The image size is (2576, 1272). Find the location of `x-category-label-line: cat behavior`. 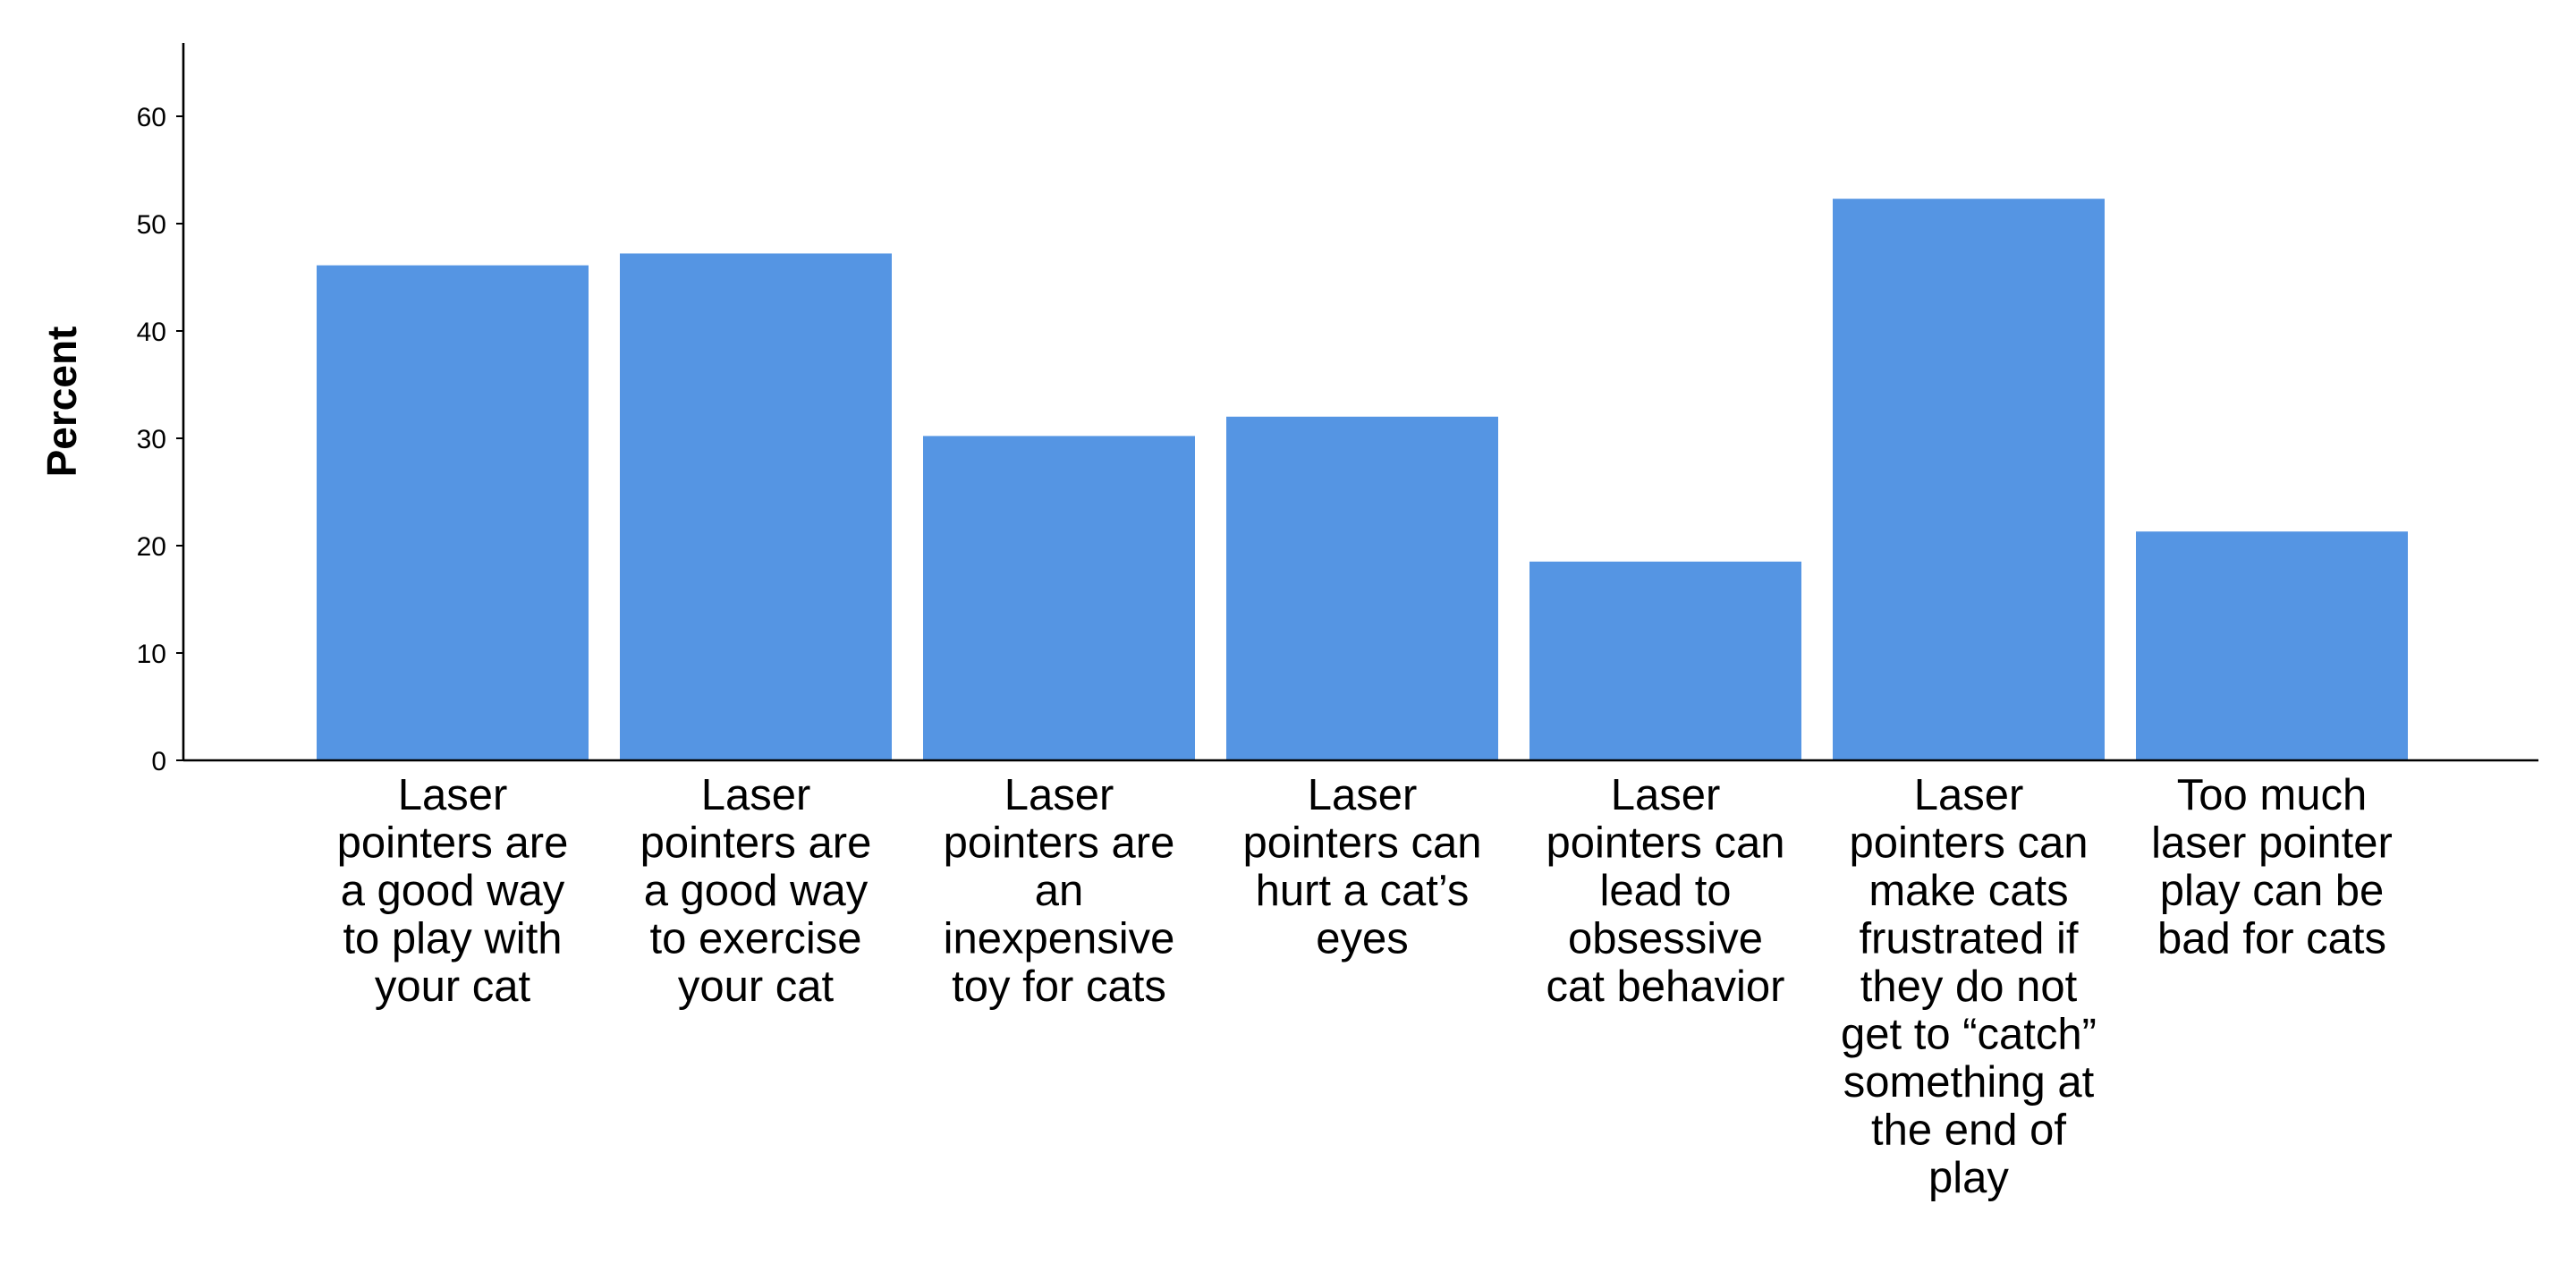

x-category-label-line: cat behavior is located at coordinates (1665, 986).